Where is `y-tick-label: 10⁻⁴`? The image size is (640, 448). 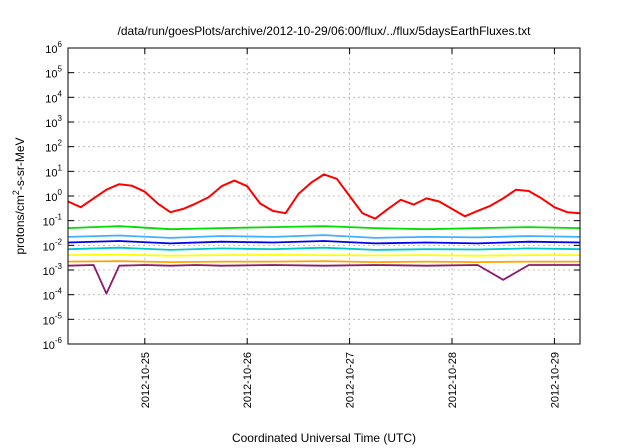
y-tick-label: 10⁻⁴ is located at coordinates (53, 295).